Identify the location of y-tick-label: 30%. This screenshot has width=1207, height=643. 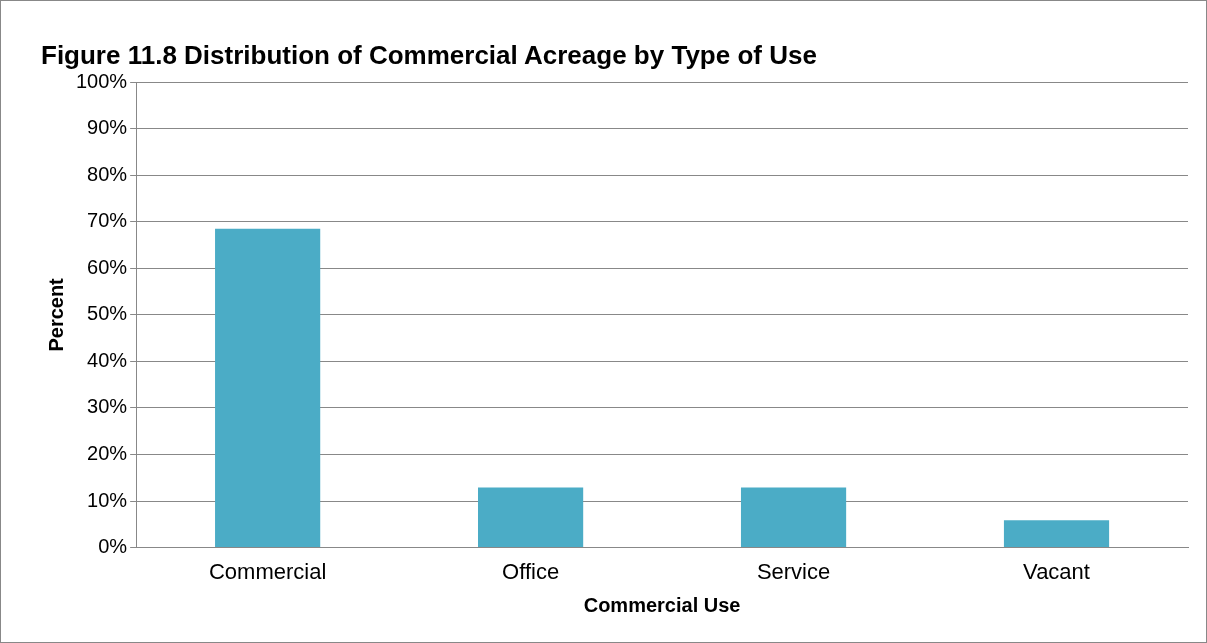
(107, 406).